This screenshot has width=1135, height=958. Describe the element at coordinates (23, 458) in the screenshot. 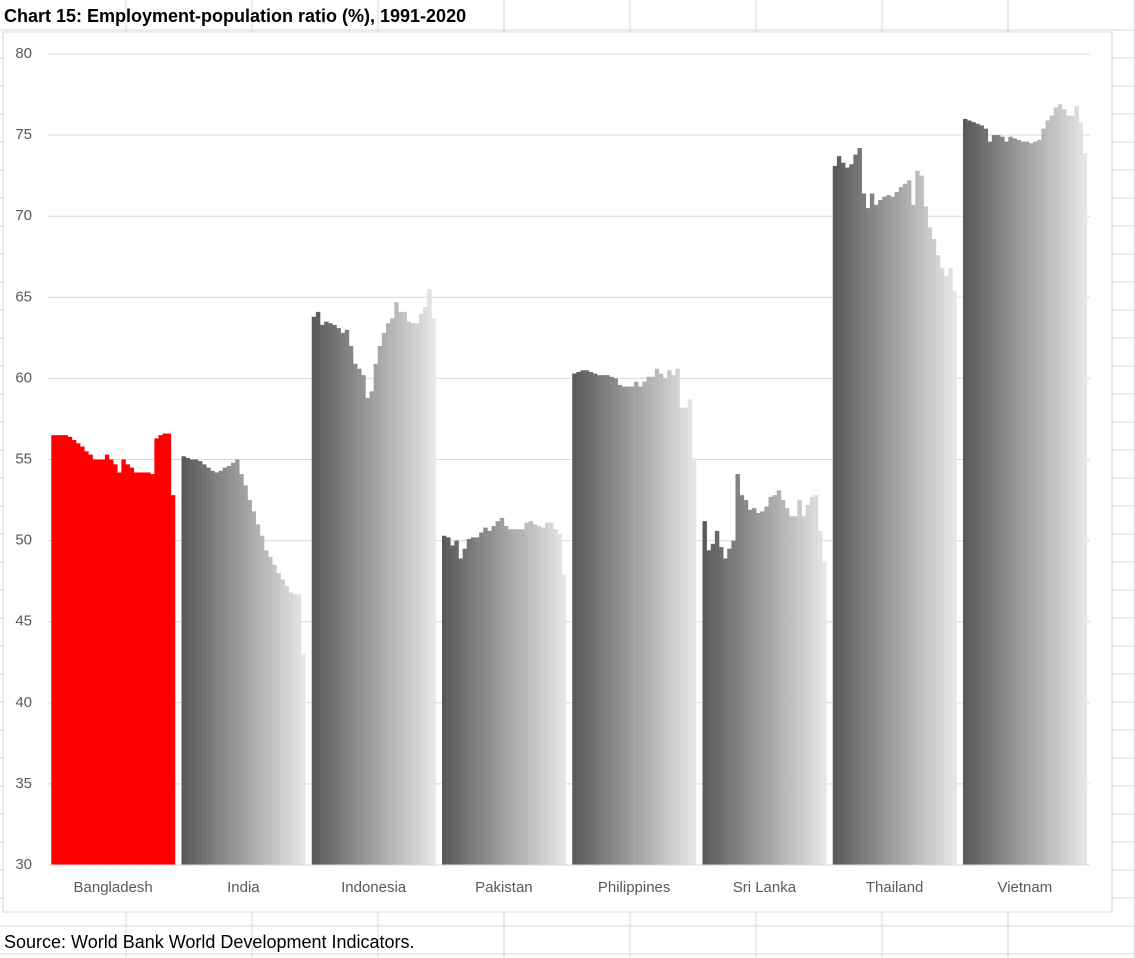

I see `y-tick-label: 55` at that location.